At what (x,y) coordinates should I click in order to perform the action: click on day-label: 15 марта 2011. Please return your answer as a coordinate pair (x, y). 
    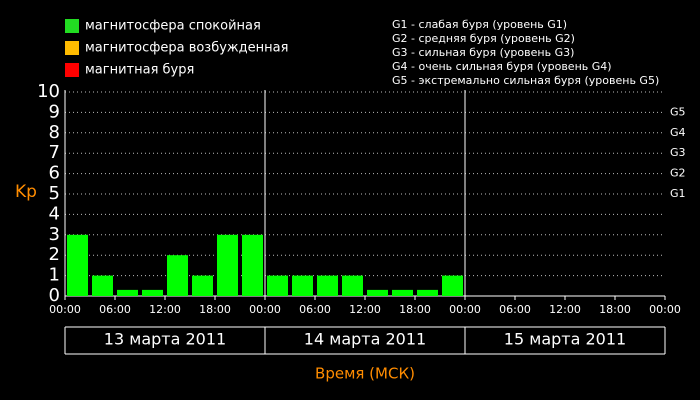
    Looking at the image, I should click on (565, 339).